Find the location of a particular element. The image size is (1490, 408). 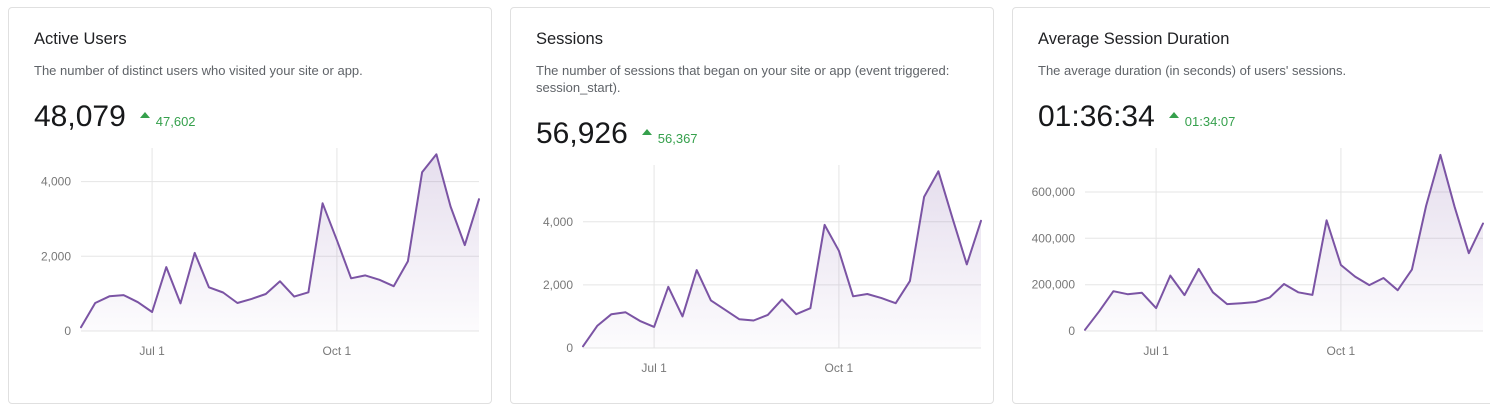

svg-text: 600,000 is located at coordinates (1054, 192).